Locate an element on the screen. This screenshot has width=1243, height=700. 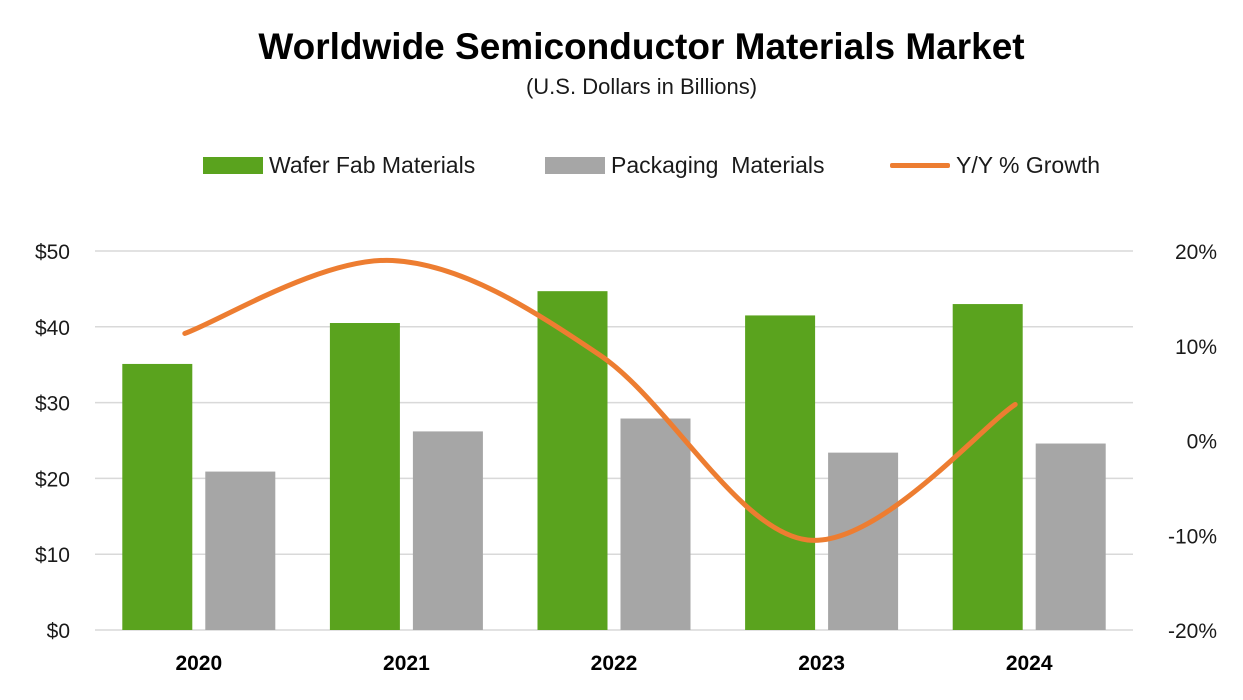
left-tick-label: $10 is located at coordinates (52, 555).